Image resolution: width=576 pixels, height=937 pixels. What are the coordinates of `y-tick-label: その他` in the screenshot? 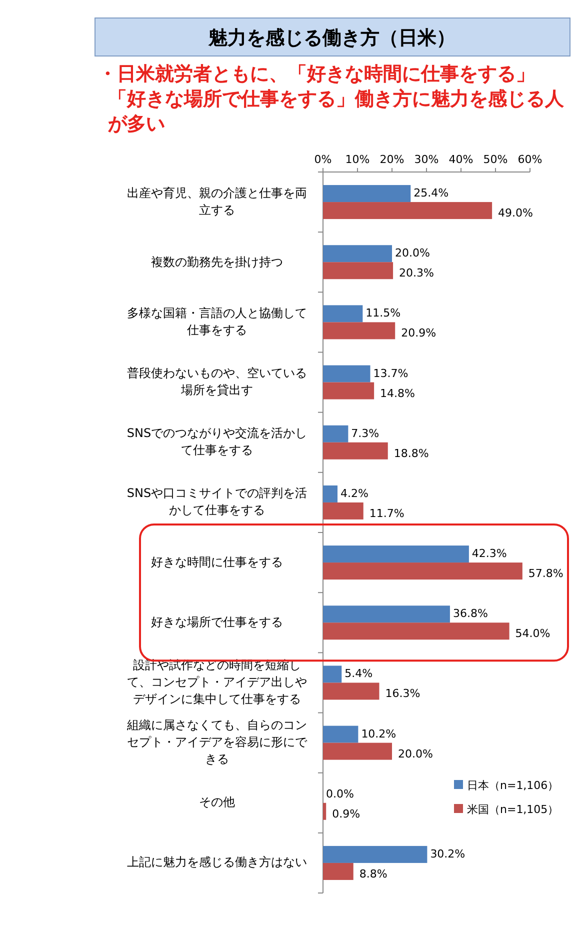 It's located at (217, 803).